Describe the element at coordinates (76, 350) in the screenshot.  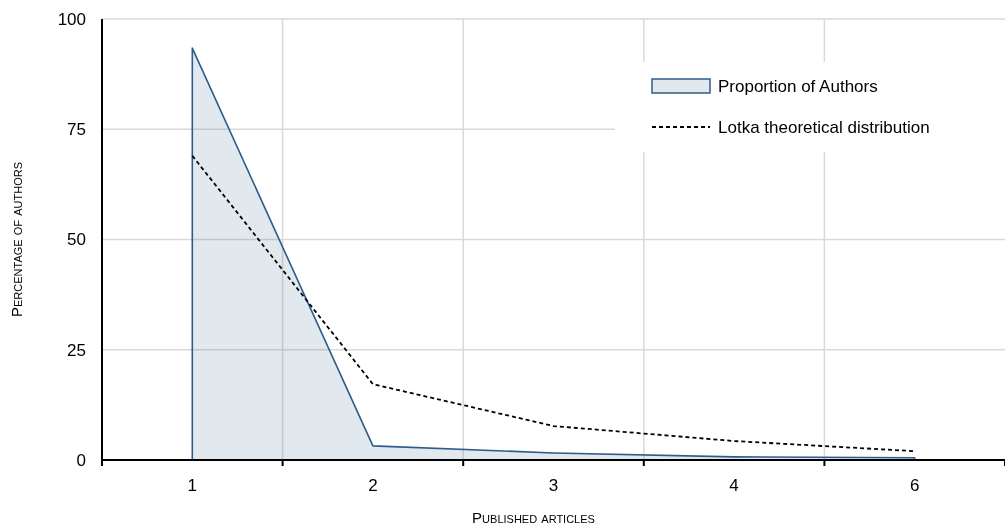
I see `y-tick-label: 25` at that location.